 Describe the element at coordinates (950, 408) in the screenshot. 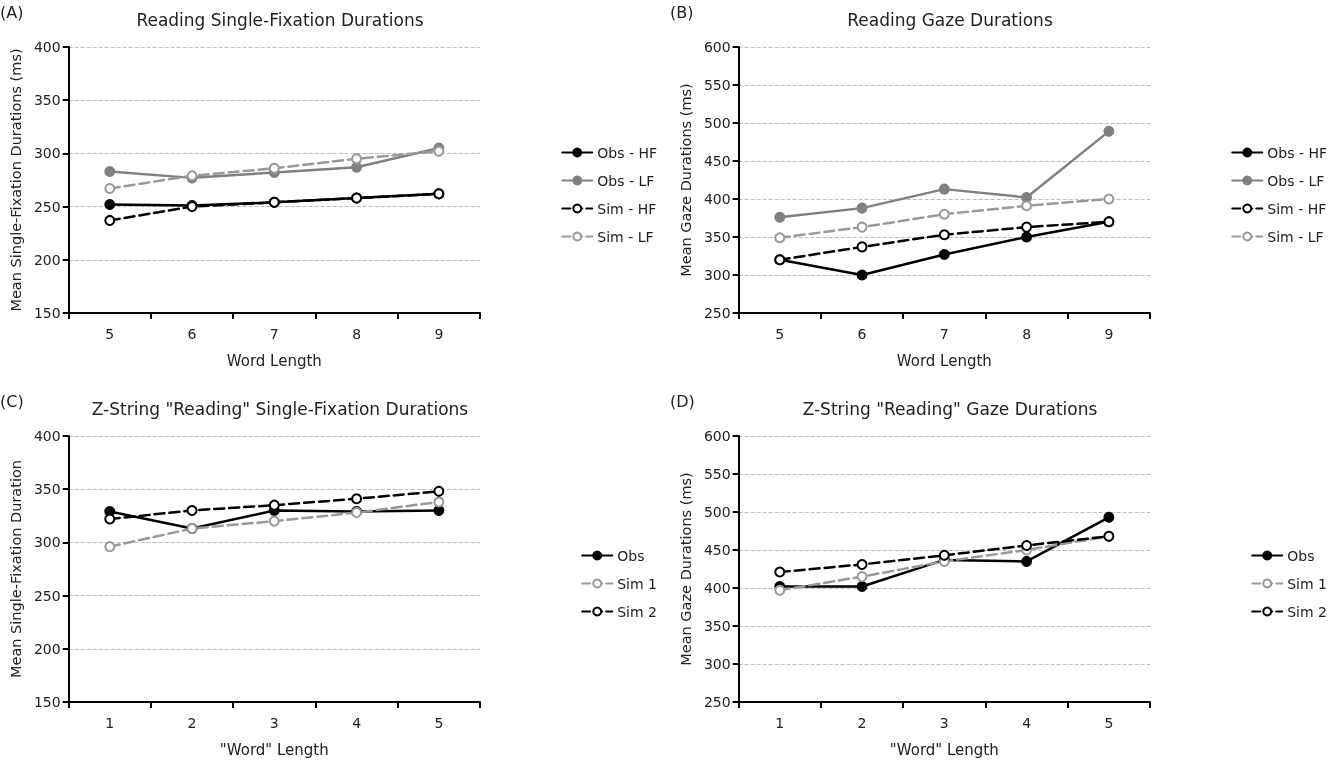

I see `chart-title: Z-String "Reading" Gaze Durations` at that location.